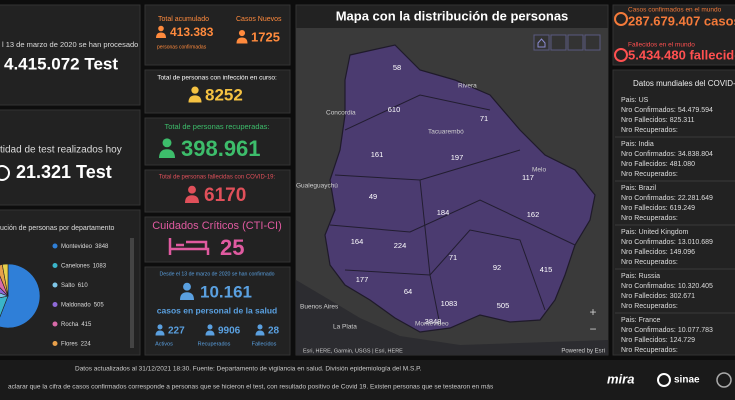  What do you see at coordinates (377, 154) in the screenshot?
I see `region-count: 161` at bounding box center [377, 154].